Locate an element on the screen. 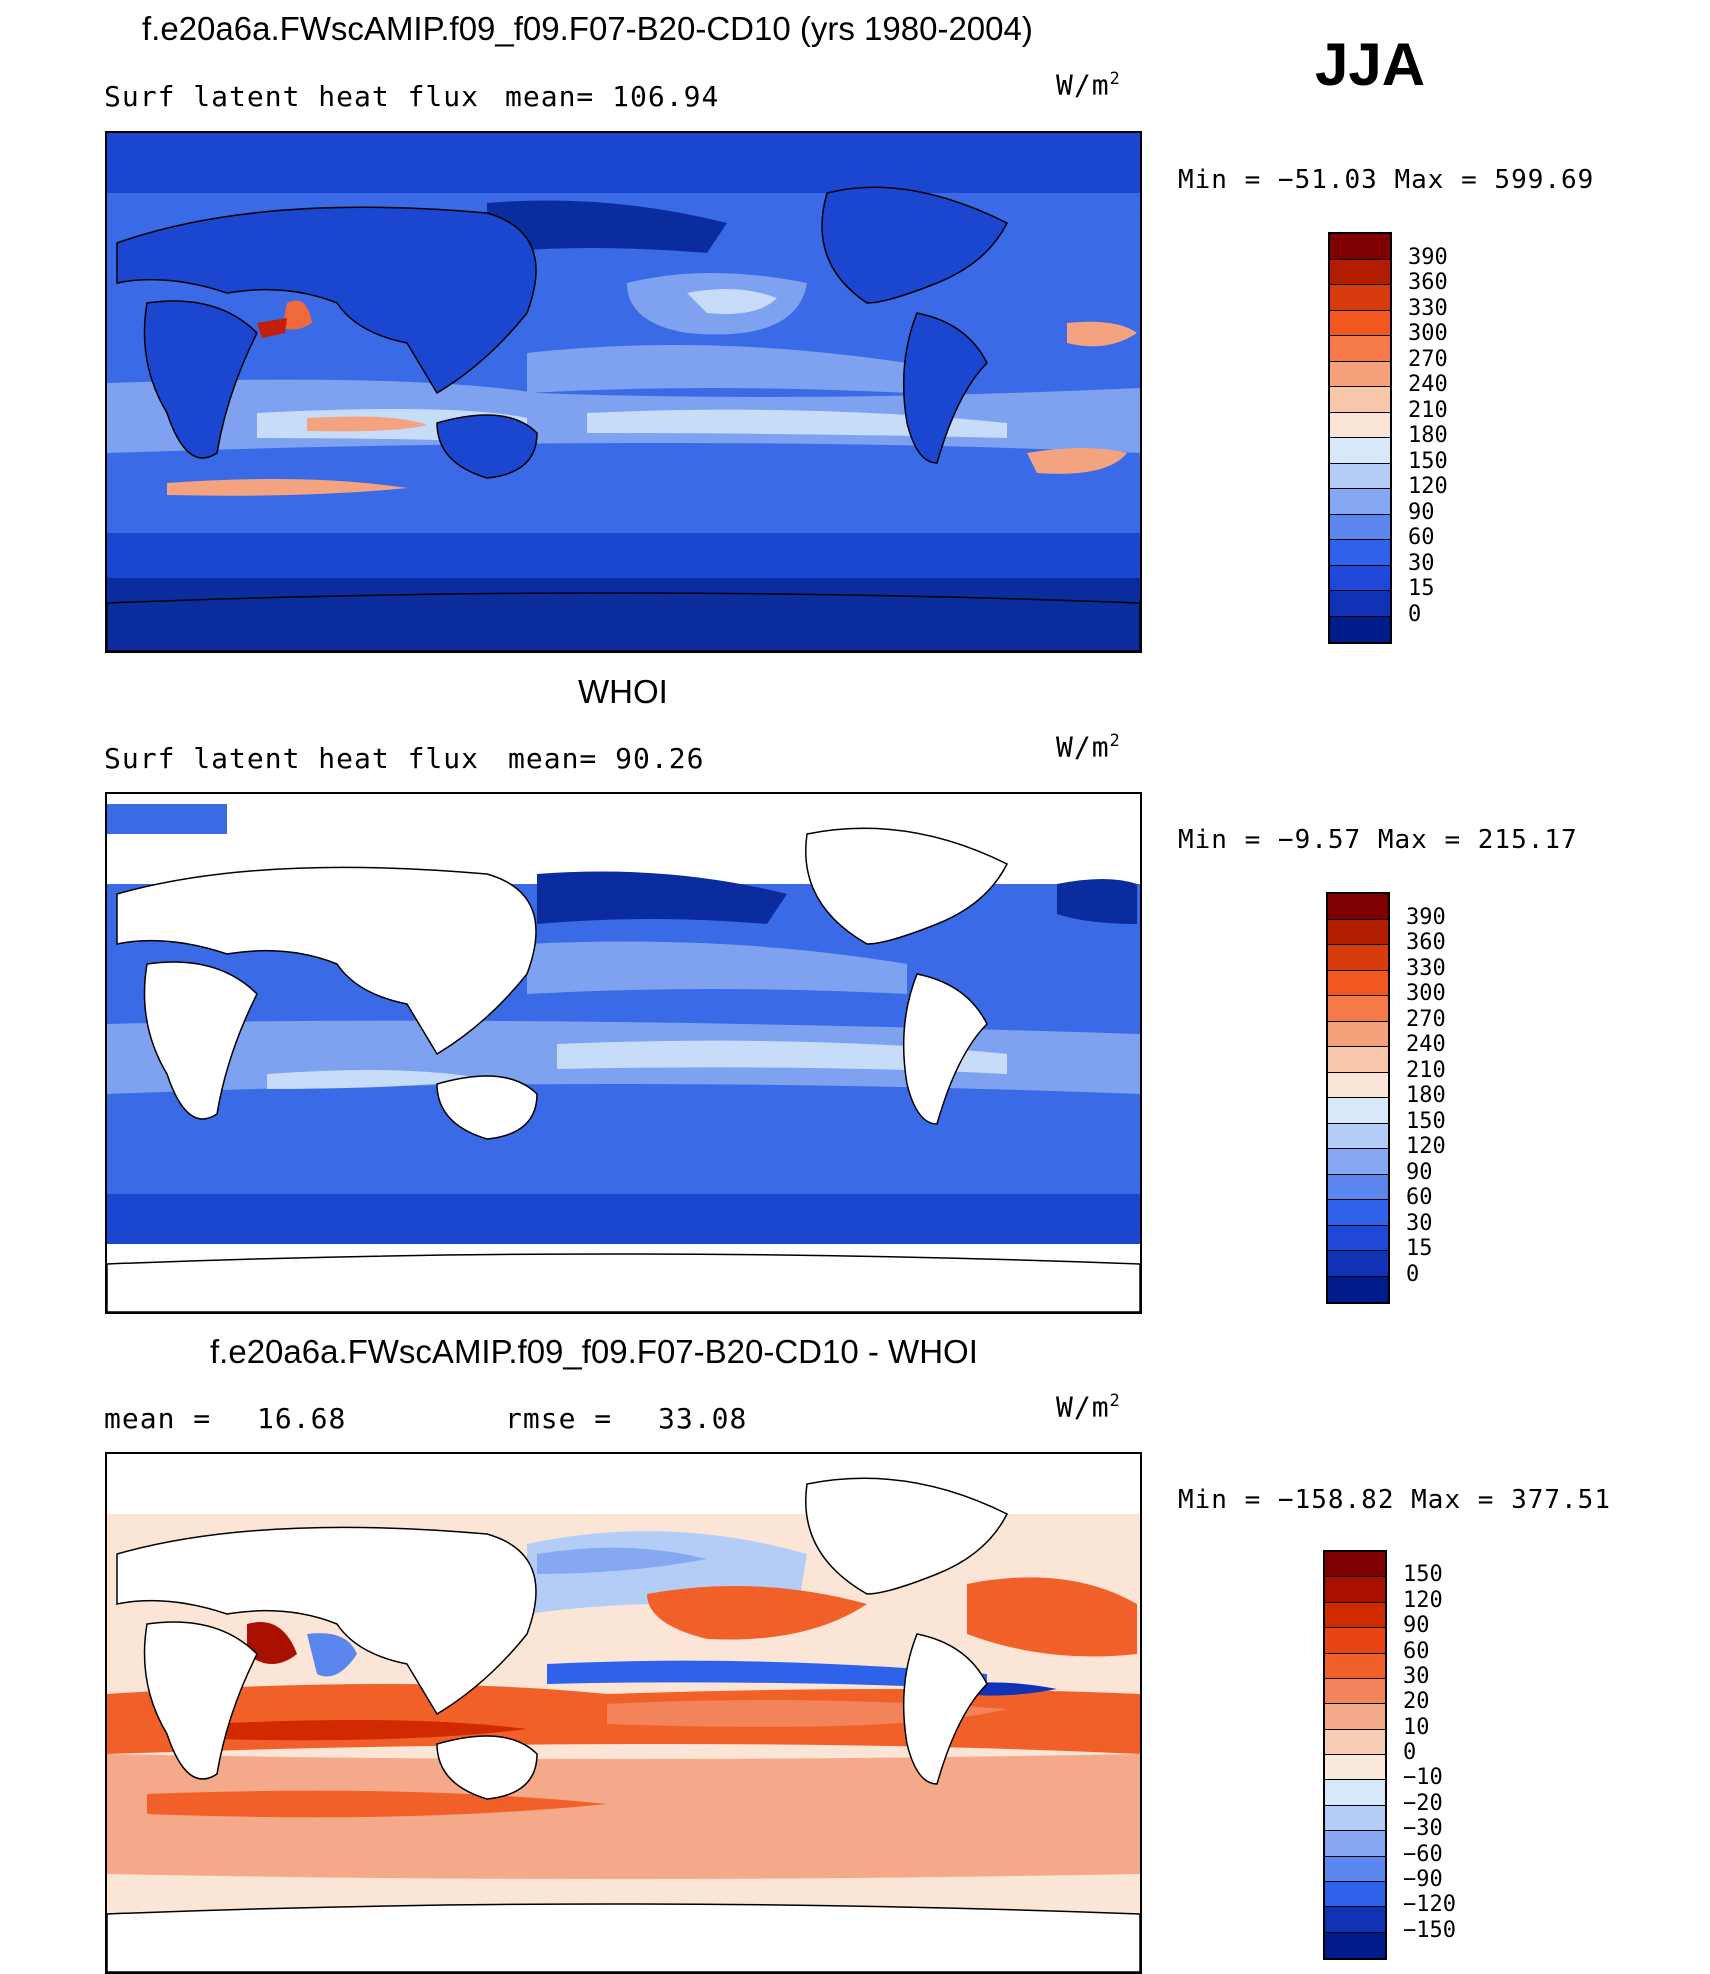 The image size is (1710, 1974). colorbar-tick-label: 270 is located at coordinates (1428, 359).